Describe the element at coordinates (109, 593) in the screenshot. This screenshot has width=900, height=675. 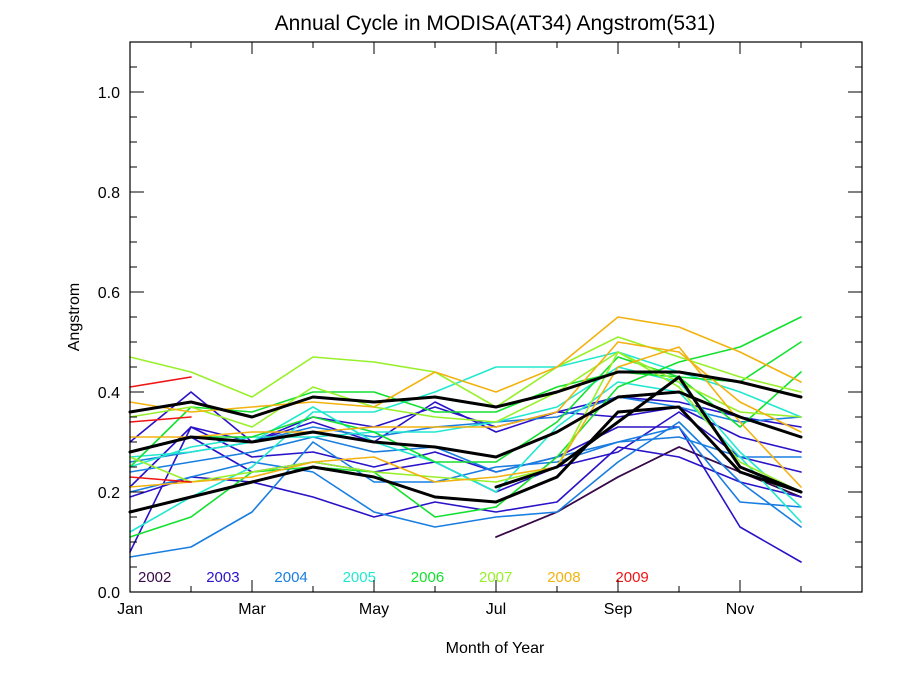
I see `y-tick-label: 0.0` at that location.